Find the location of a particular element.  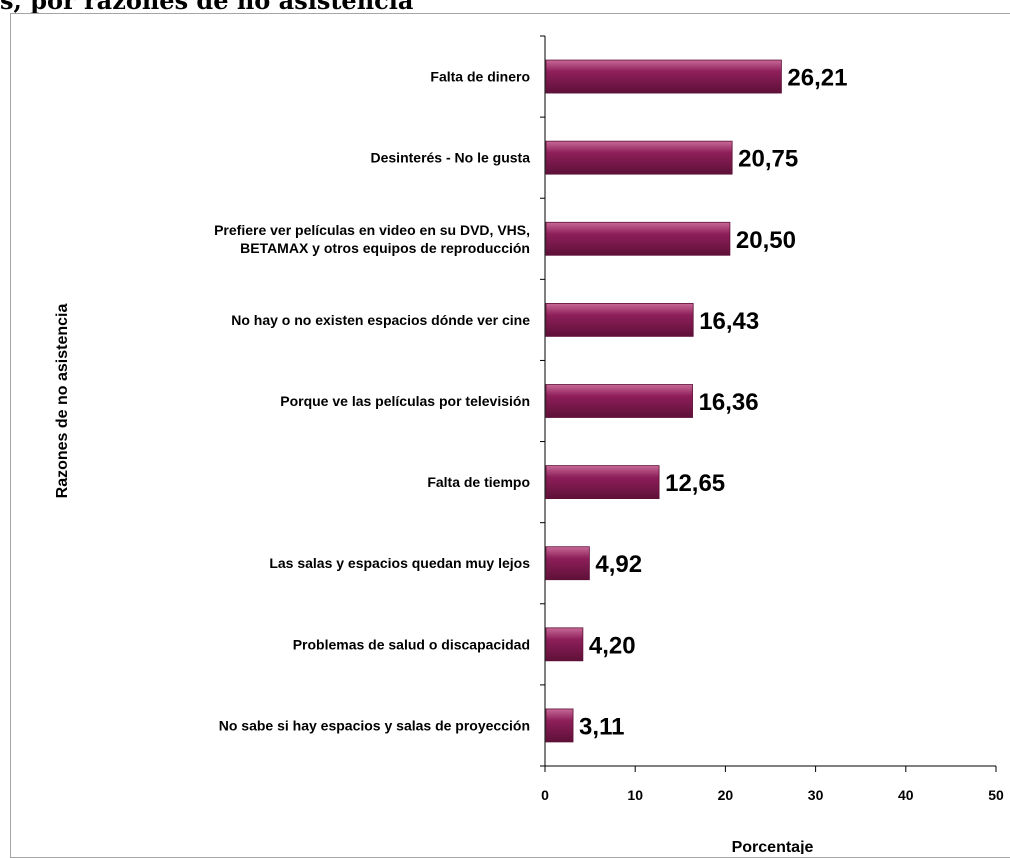

x-axis-title: Porcentaje is located at coordinates (773, 846).